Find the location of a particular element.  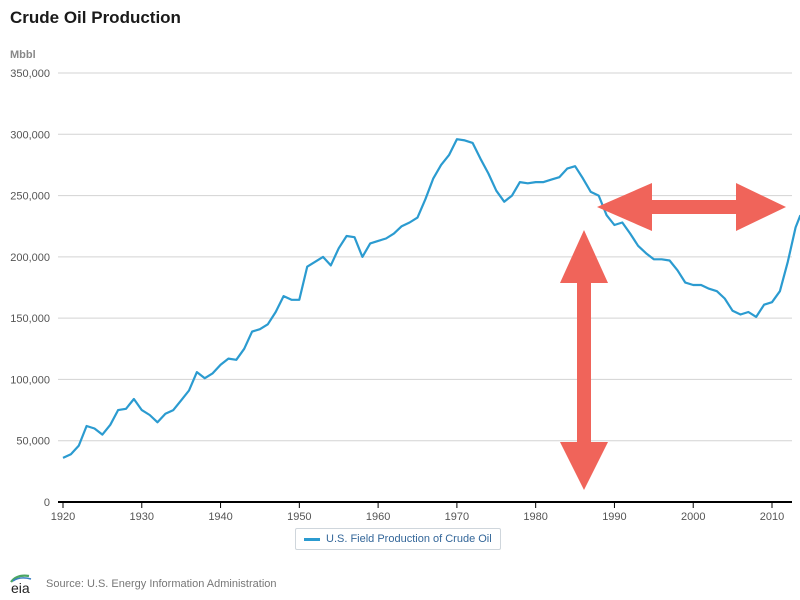

x-tick-label: 2010 is located at coordinates (772, 517).